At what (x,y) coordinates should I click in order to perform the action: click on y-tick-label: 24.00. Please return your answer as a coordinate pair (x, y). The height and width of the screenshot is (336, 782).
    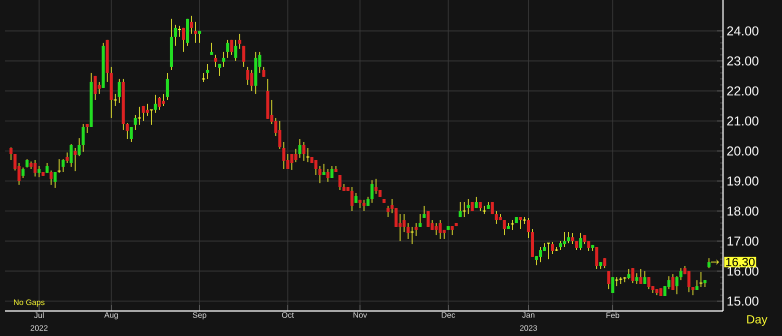
    Looking at the image, I should click on (742, 31).